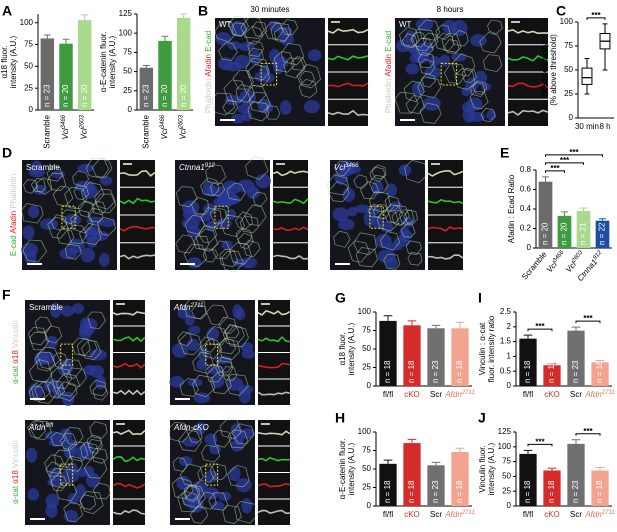 The height and width of the screenshot is (532, 617). What do you see at coordinates (506, 311) in the screenshot?
I see `y-tick-label: 2.5` at bounding box center [506, 311].